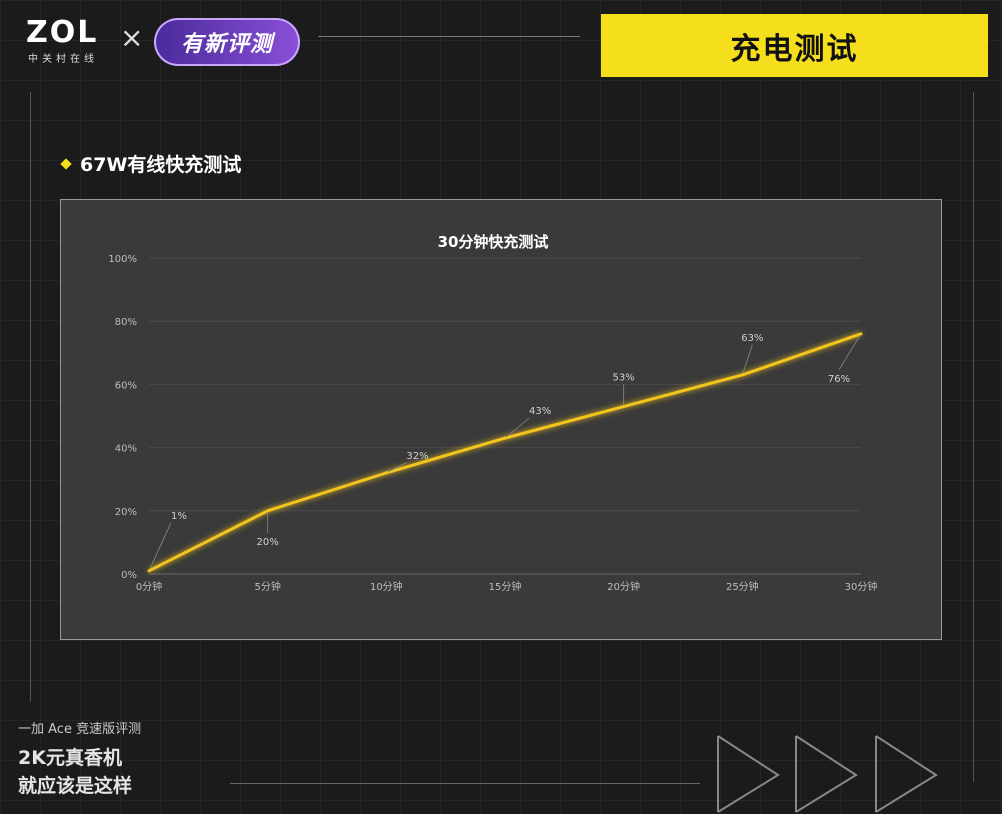 This screenshot has height=814, width=1002. Describe the element at coordinates (126, 385) in the screenshot. I see `y-tick-label: 60%` at that location.